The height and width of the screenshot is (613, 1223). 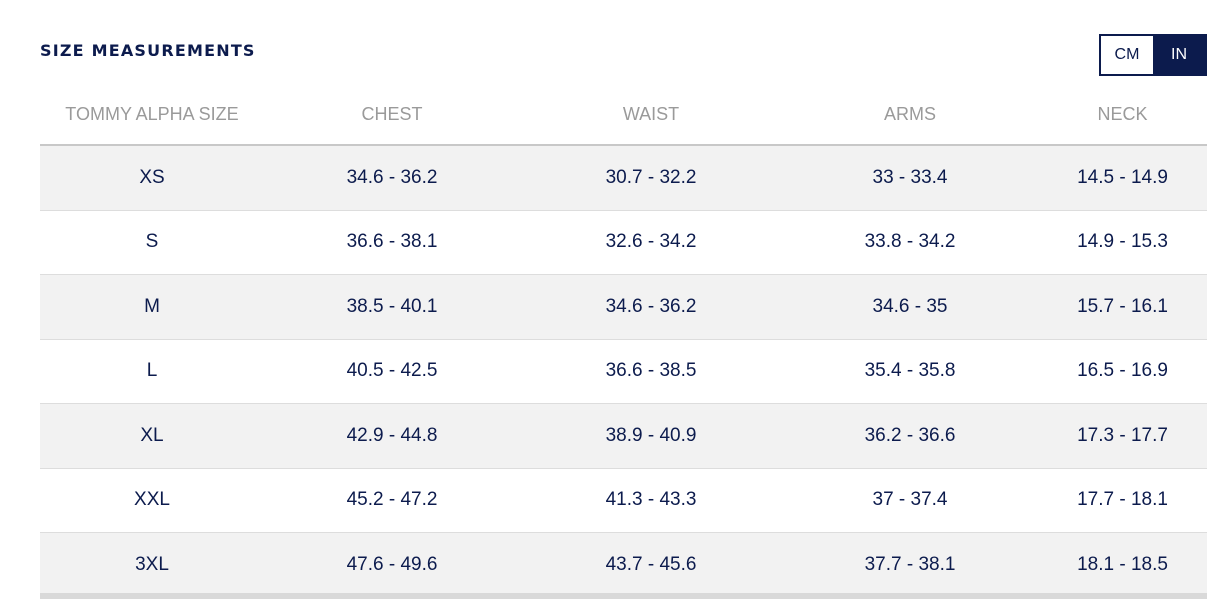 I want to click on cell-neck: 15.7 - 16.1, so click(x=1122, y=306).